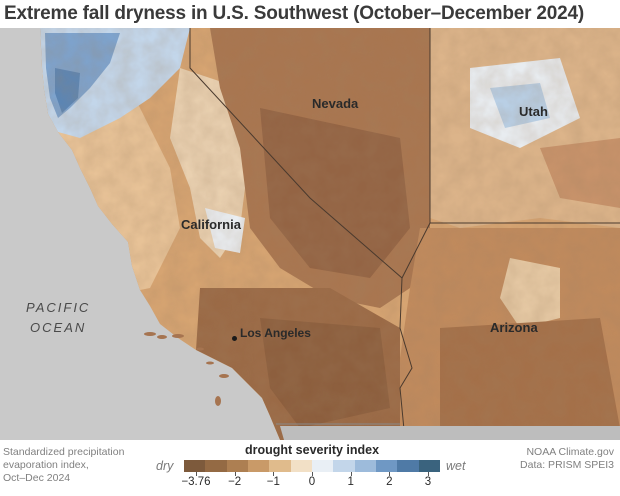 The width and height of the screenshot is (620, 496). Describe the element at coordinates (389, 482) in the screenshot. I see `legend-tick-label: 2` at that location.